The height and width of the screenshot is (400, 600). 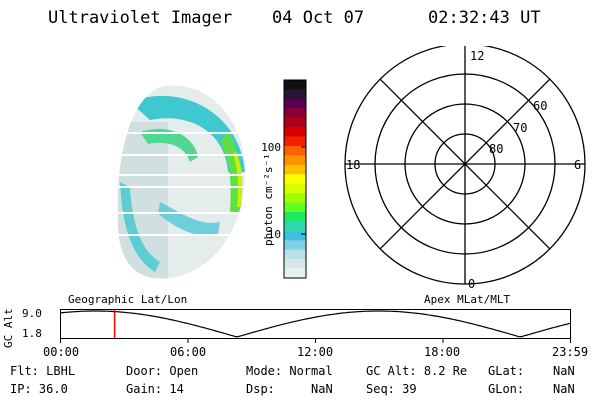 What do you see at coordinates (322, 389) in the screenshot?
I see `status-dsp-value: NaN` at bounding box center [322, 389].